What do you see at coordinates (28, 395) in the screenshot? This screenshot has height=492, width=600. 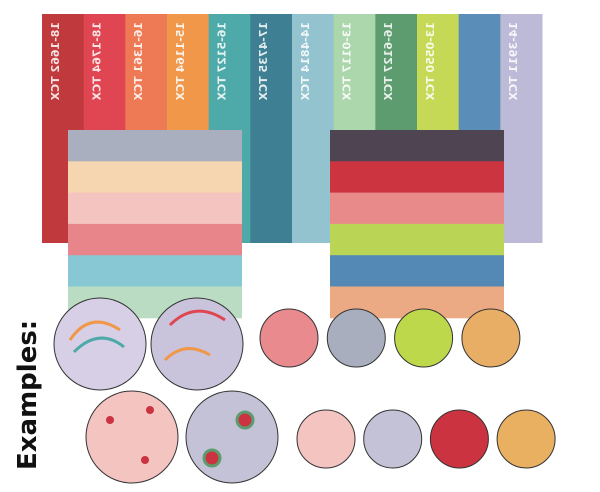 I see `examples-title: Examples:` at bounding box center [28, 395].